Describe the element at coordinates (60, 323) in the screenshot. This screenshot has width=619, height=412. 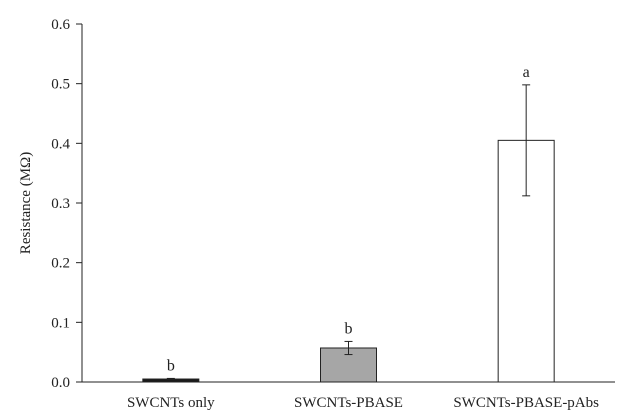
I see `y-tick-label: 0.1` at that location.